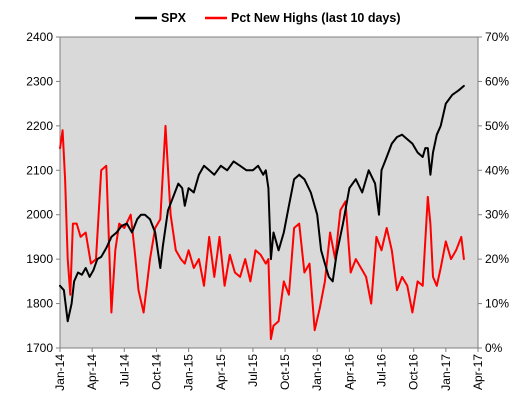 The height and width of the screenshot is (415, 531). What do you see at coordinates (39, 81) in the screenshot?
I see `y-left-tick-label: 2300` at bounding box center [39, 81].